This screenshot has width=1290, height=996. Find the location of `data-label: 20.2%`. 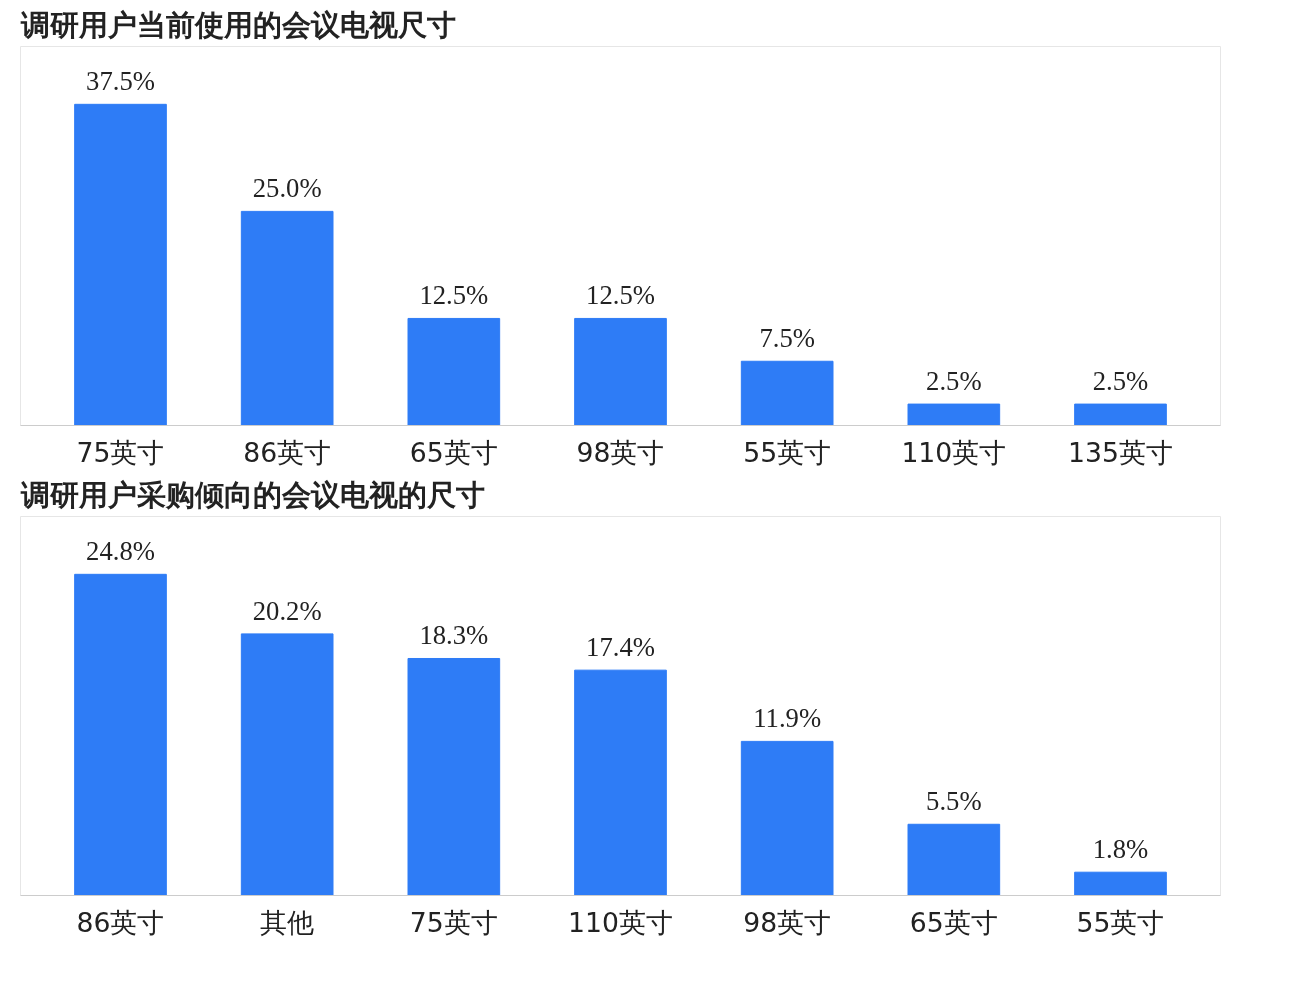

data-label: 20.2% is located at coordinates (287, 610).